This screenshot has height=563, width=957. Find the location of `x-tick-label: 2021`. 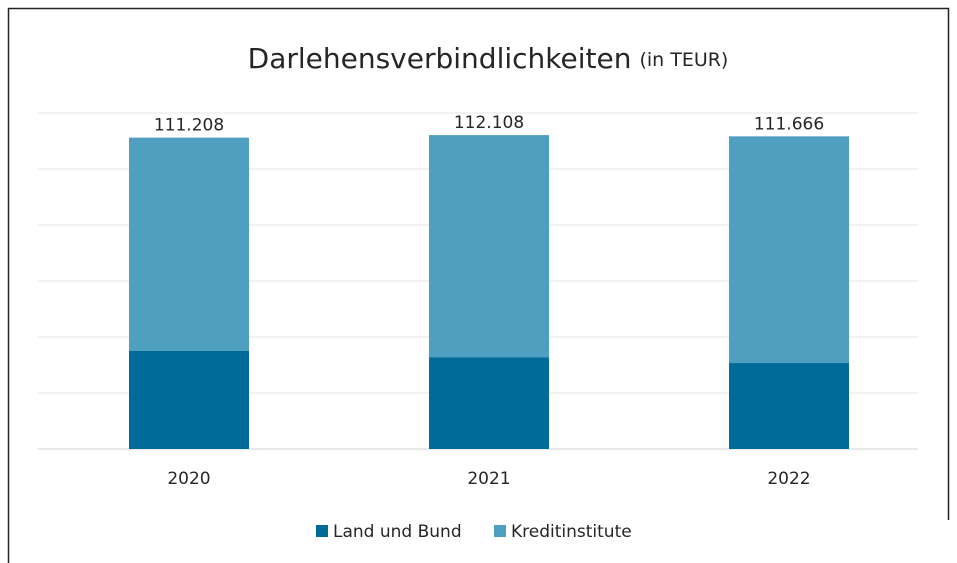

x-tick-label: 2021 is located at coordinates (488, 479).